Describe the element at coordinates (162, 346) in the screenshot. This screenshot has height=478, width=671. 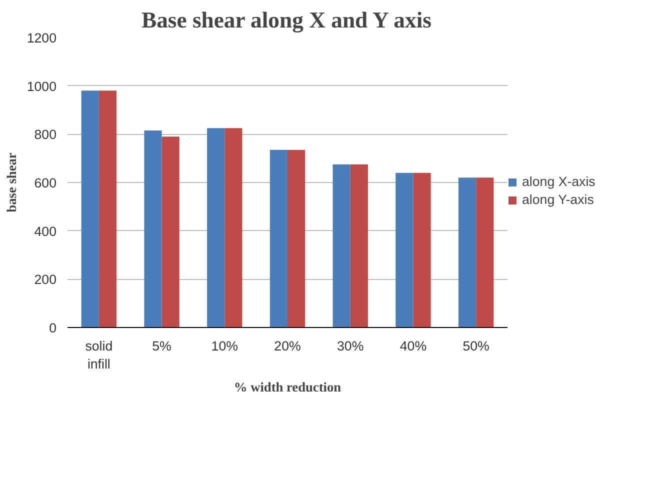
I see `x-tick-label: 5%` at that location.